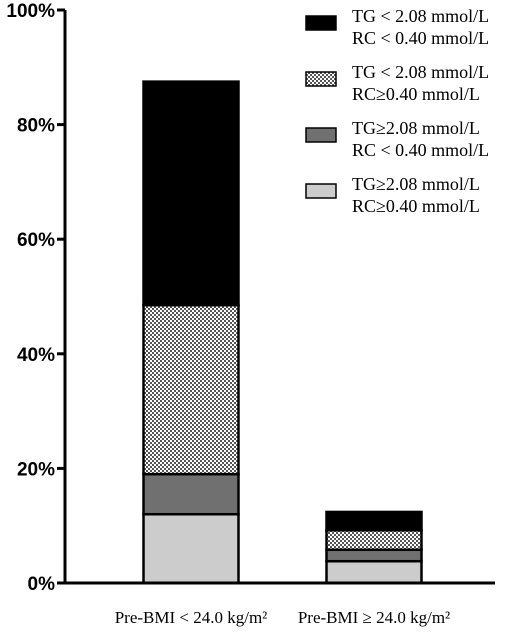 Image resolution: width=520 pixels, height=635 pixels. What do you see at coordinates (30, 11) in the screenshot?
I see `y-tick-label: 100%` at bounding box center [30, 11].